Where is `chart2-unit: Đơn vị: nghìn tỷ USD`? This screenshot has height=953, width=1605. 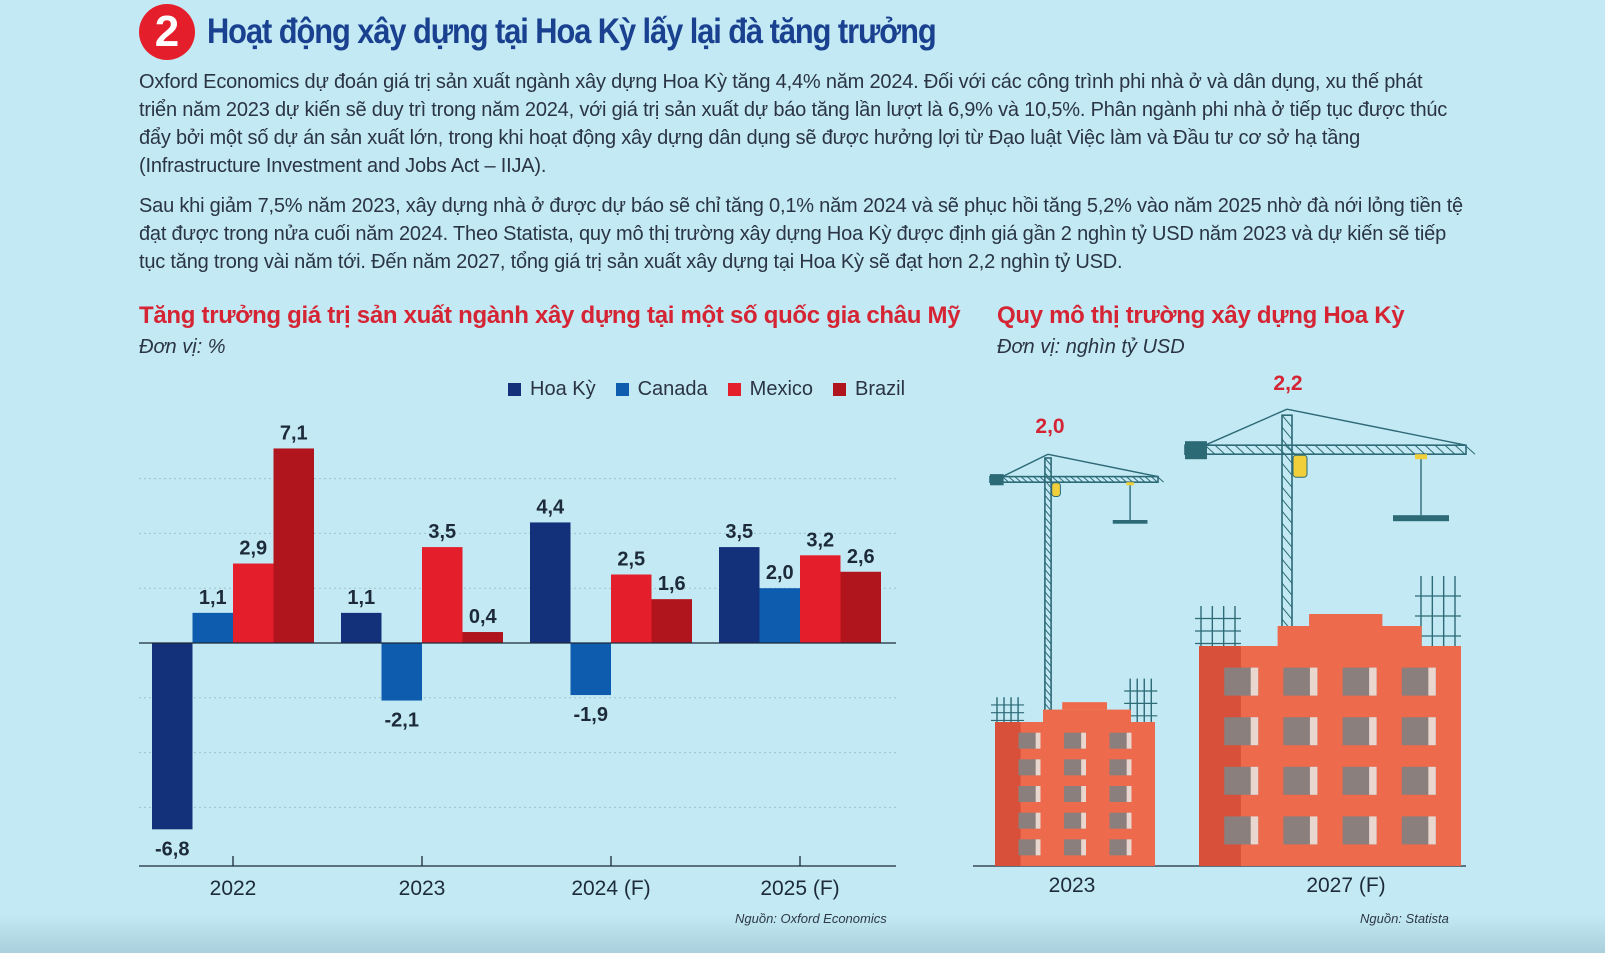
chart2-unit: Đơn vị: nghìn tỷ USD is located at coordinates (1091, 347).